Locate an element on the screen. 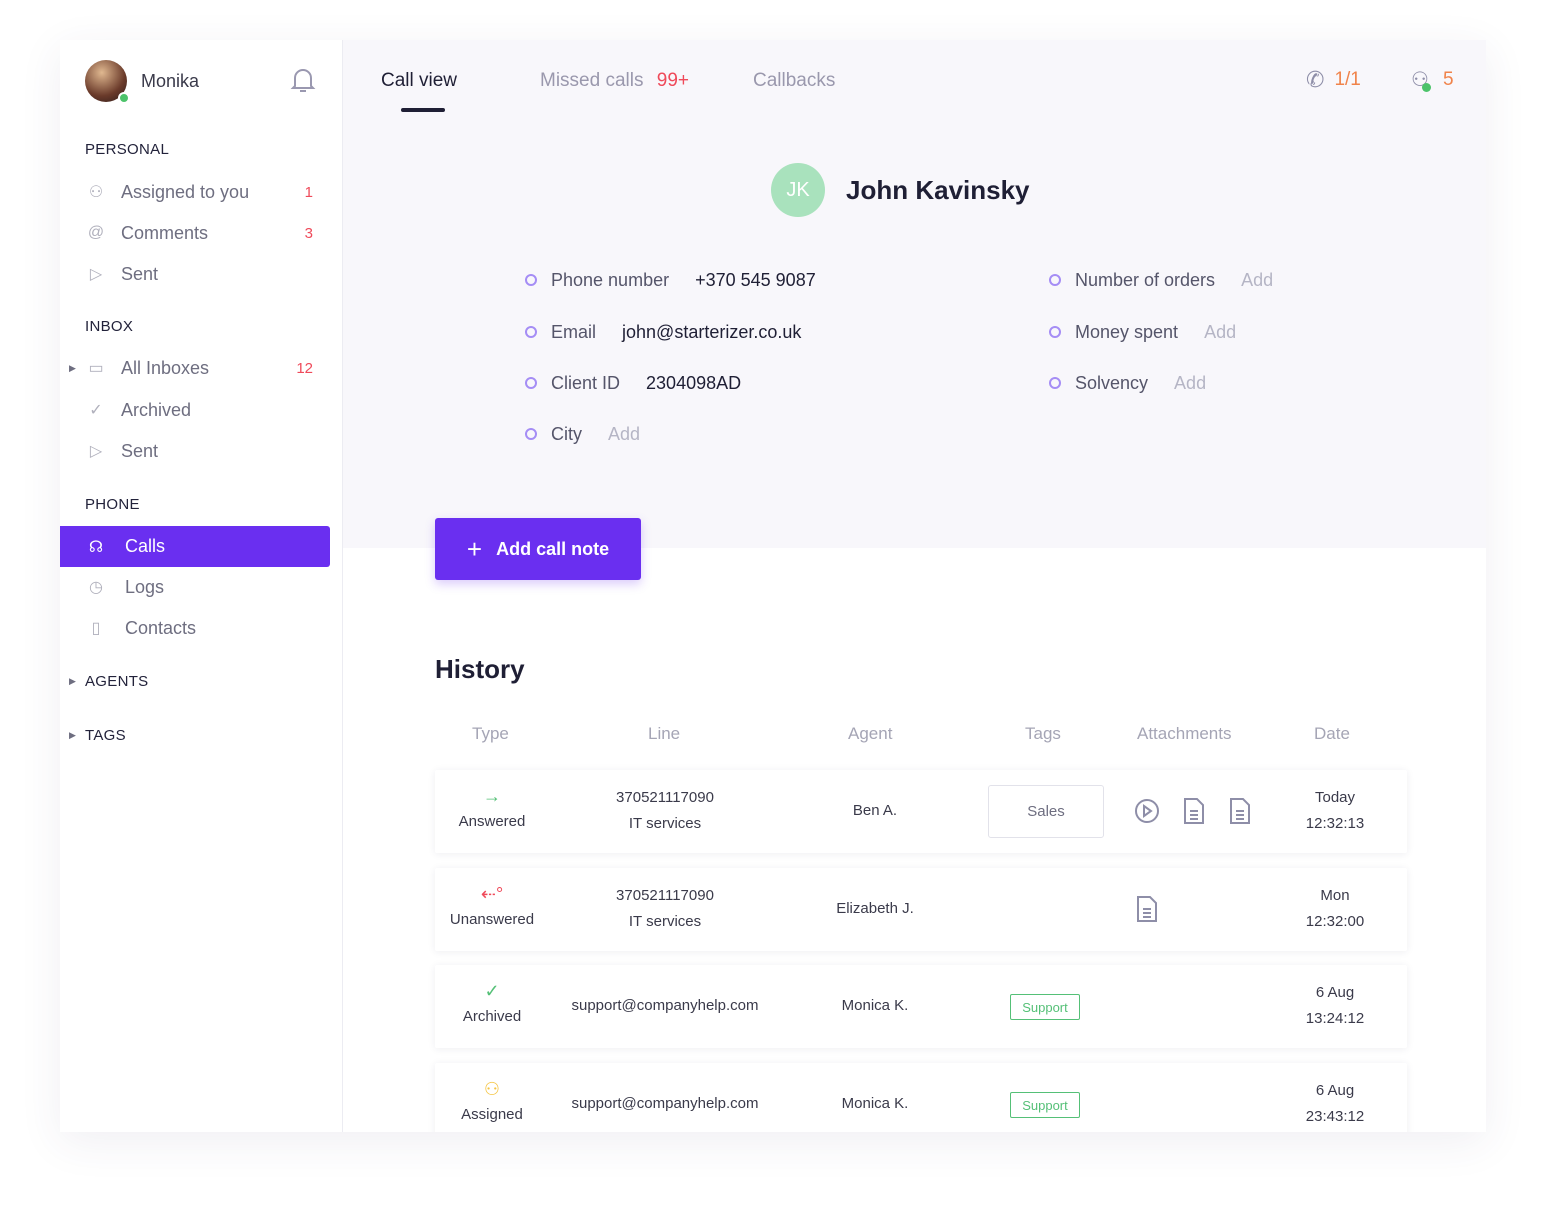  column-agent: Agent is located at coordinates (870, 733).